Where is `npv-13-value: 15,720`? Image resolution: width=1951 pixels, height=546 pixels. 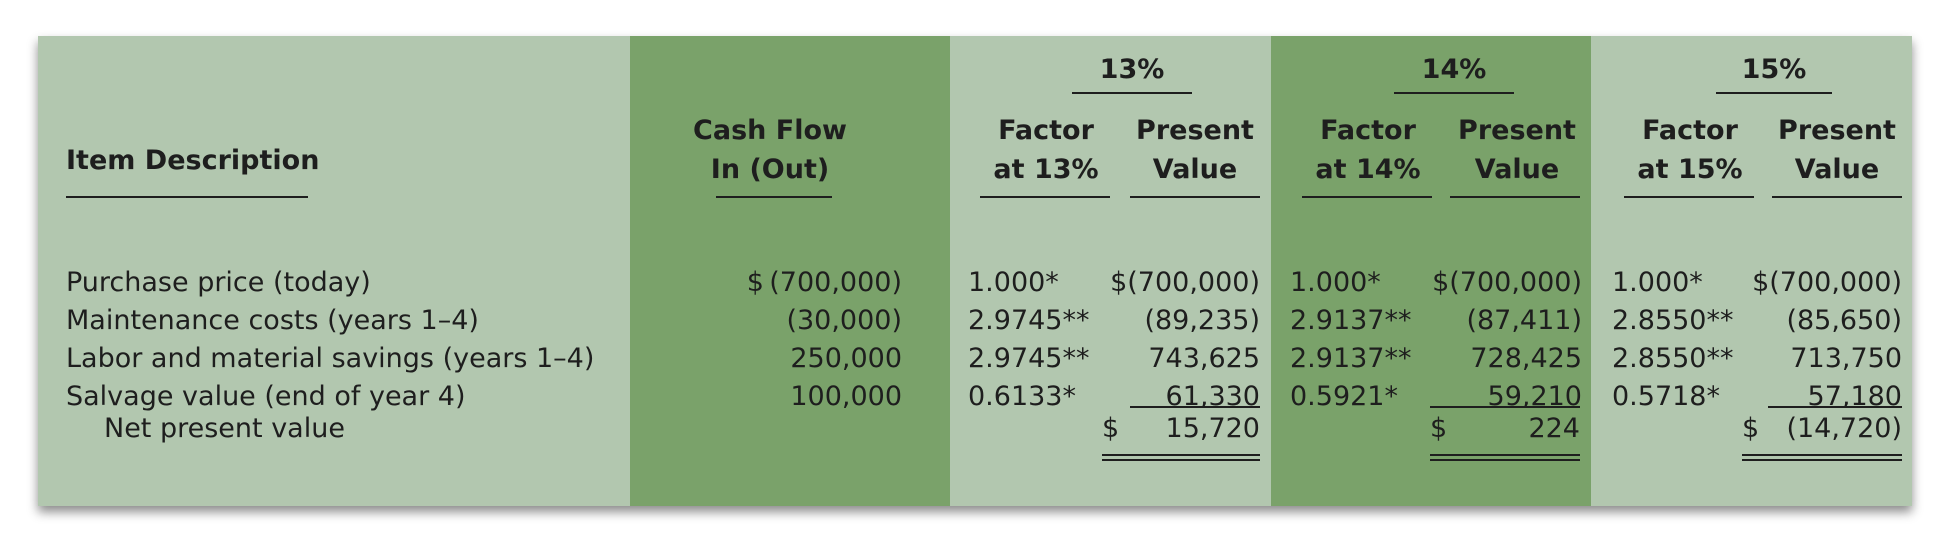 npv-13-value: 15,720 is located at coordinates (1212, 428).